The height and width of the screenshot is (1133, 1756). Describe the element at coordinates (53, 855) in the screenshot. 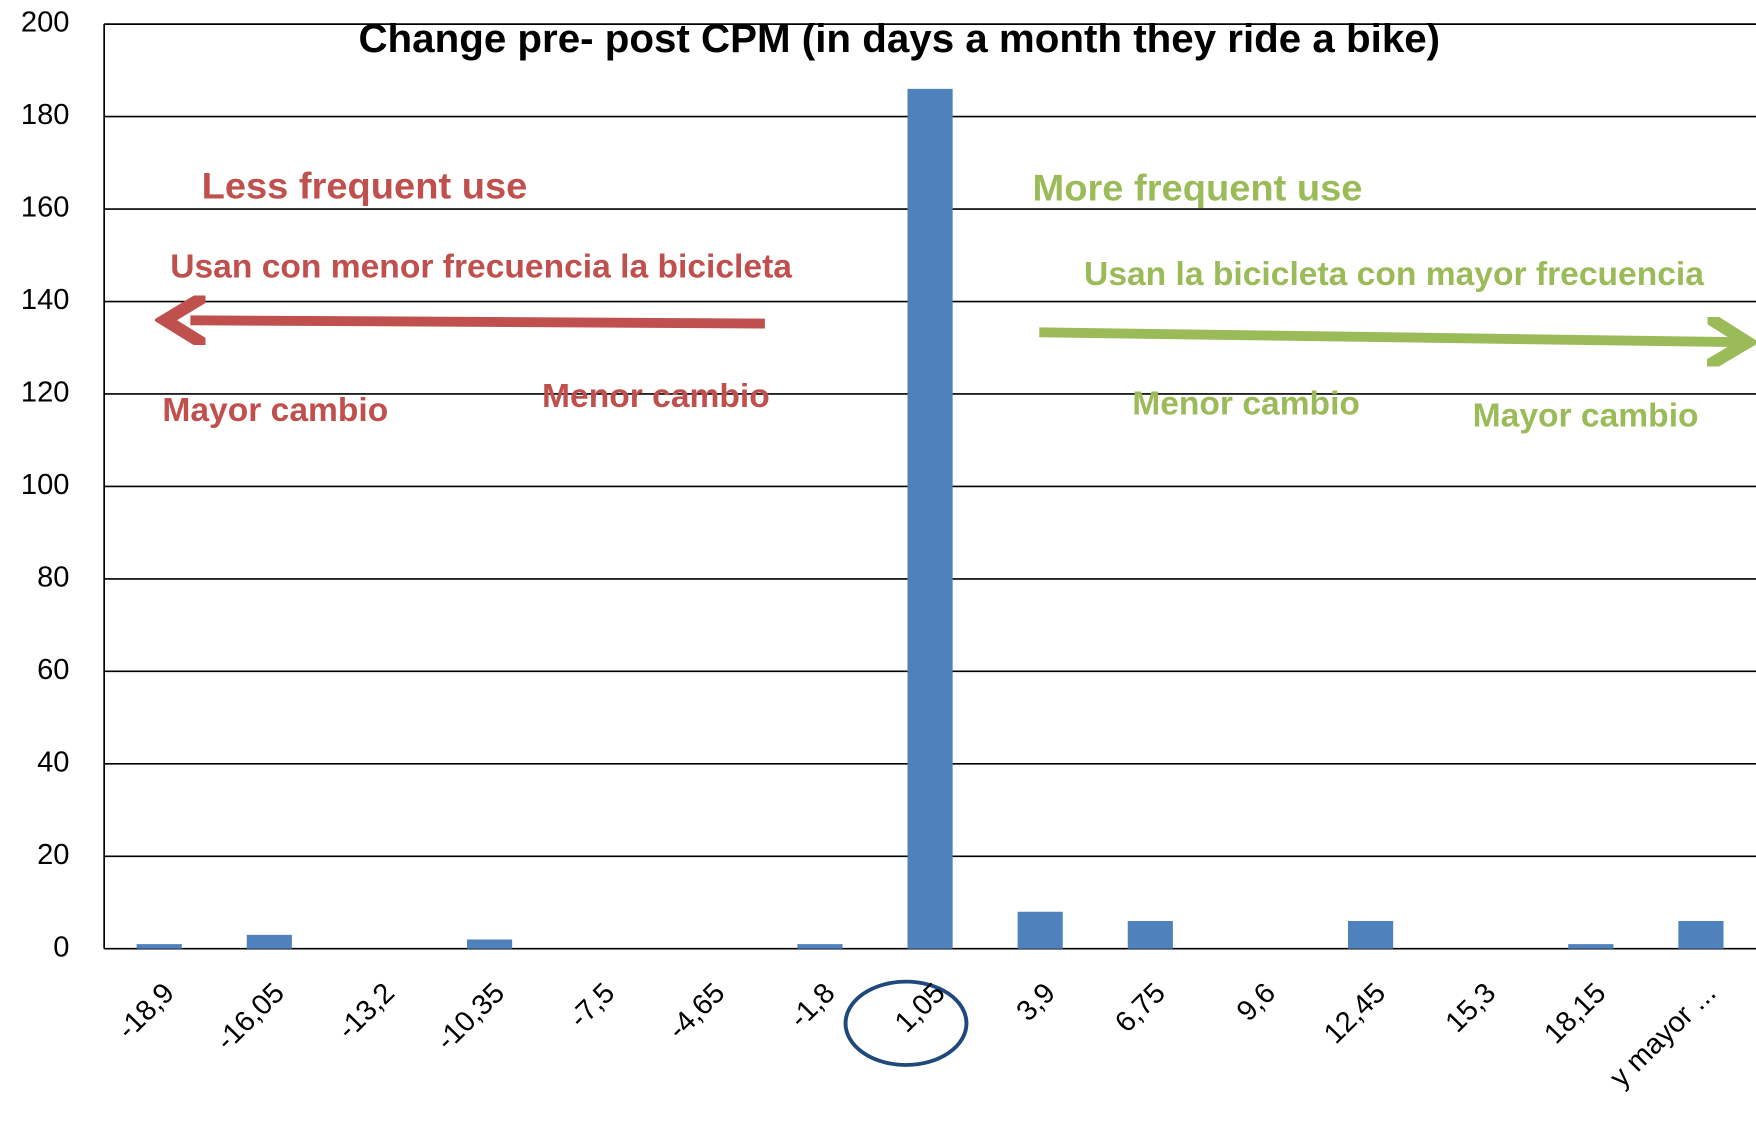

I see `y-tick-label: 20` at that location.